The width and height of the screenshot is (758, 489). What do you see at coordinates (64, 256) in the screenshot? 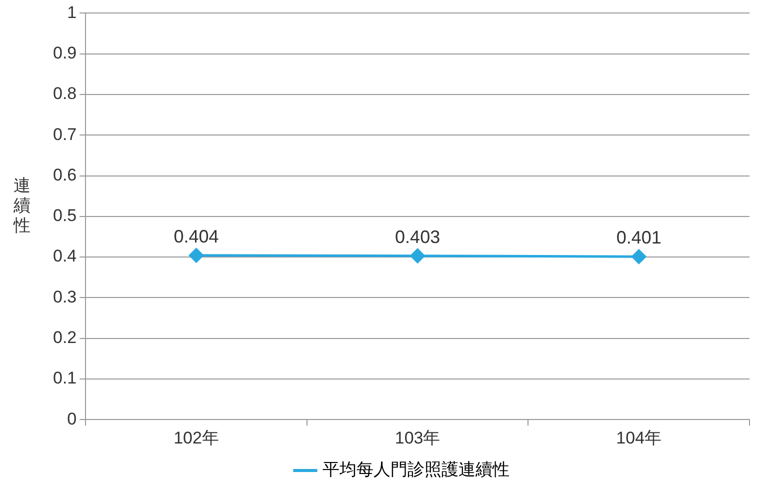
I see `y-tick-label: 0.4` at bounding box center [64, 256].